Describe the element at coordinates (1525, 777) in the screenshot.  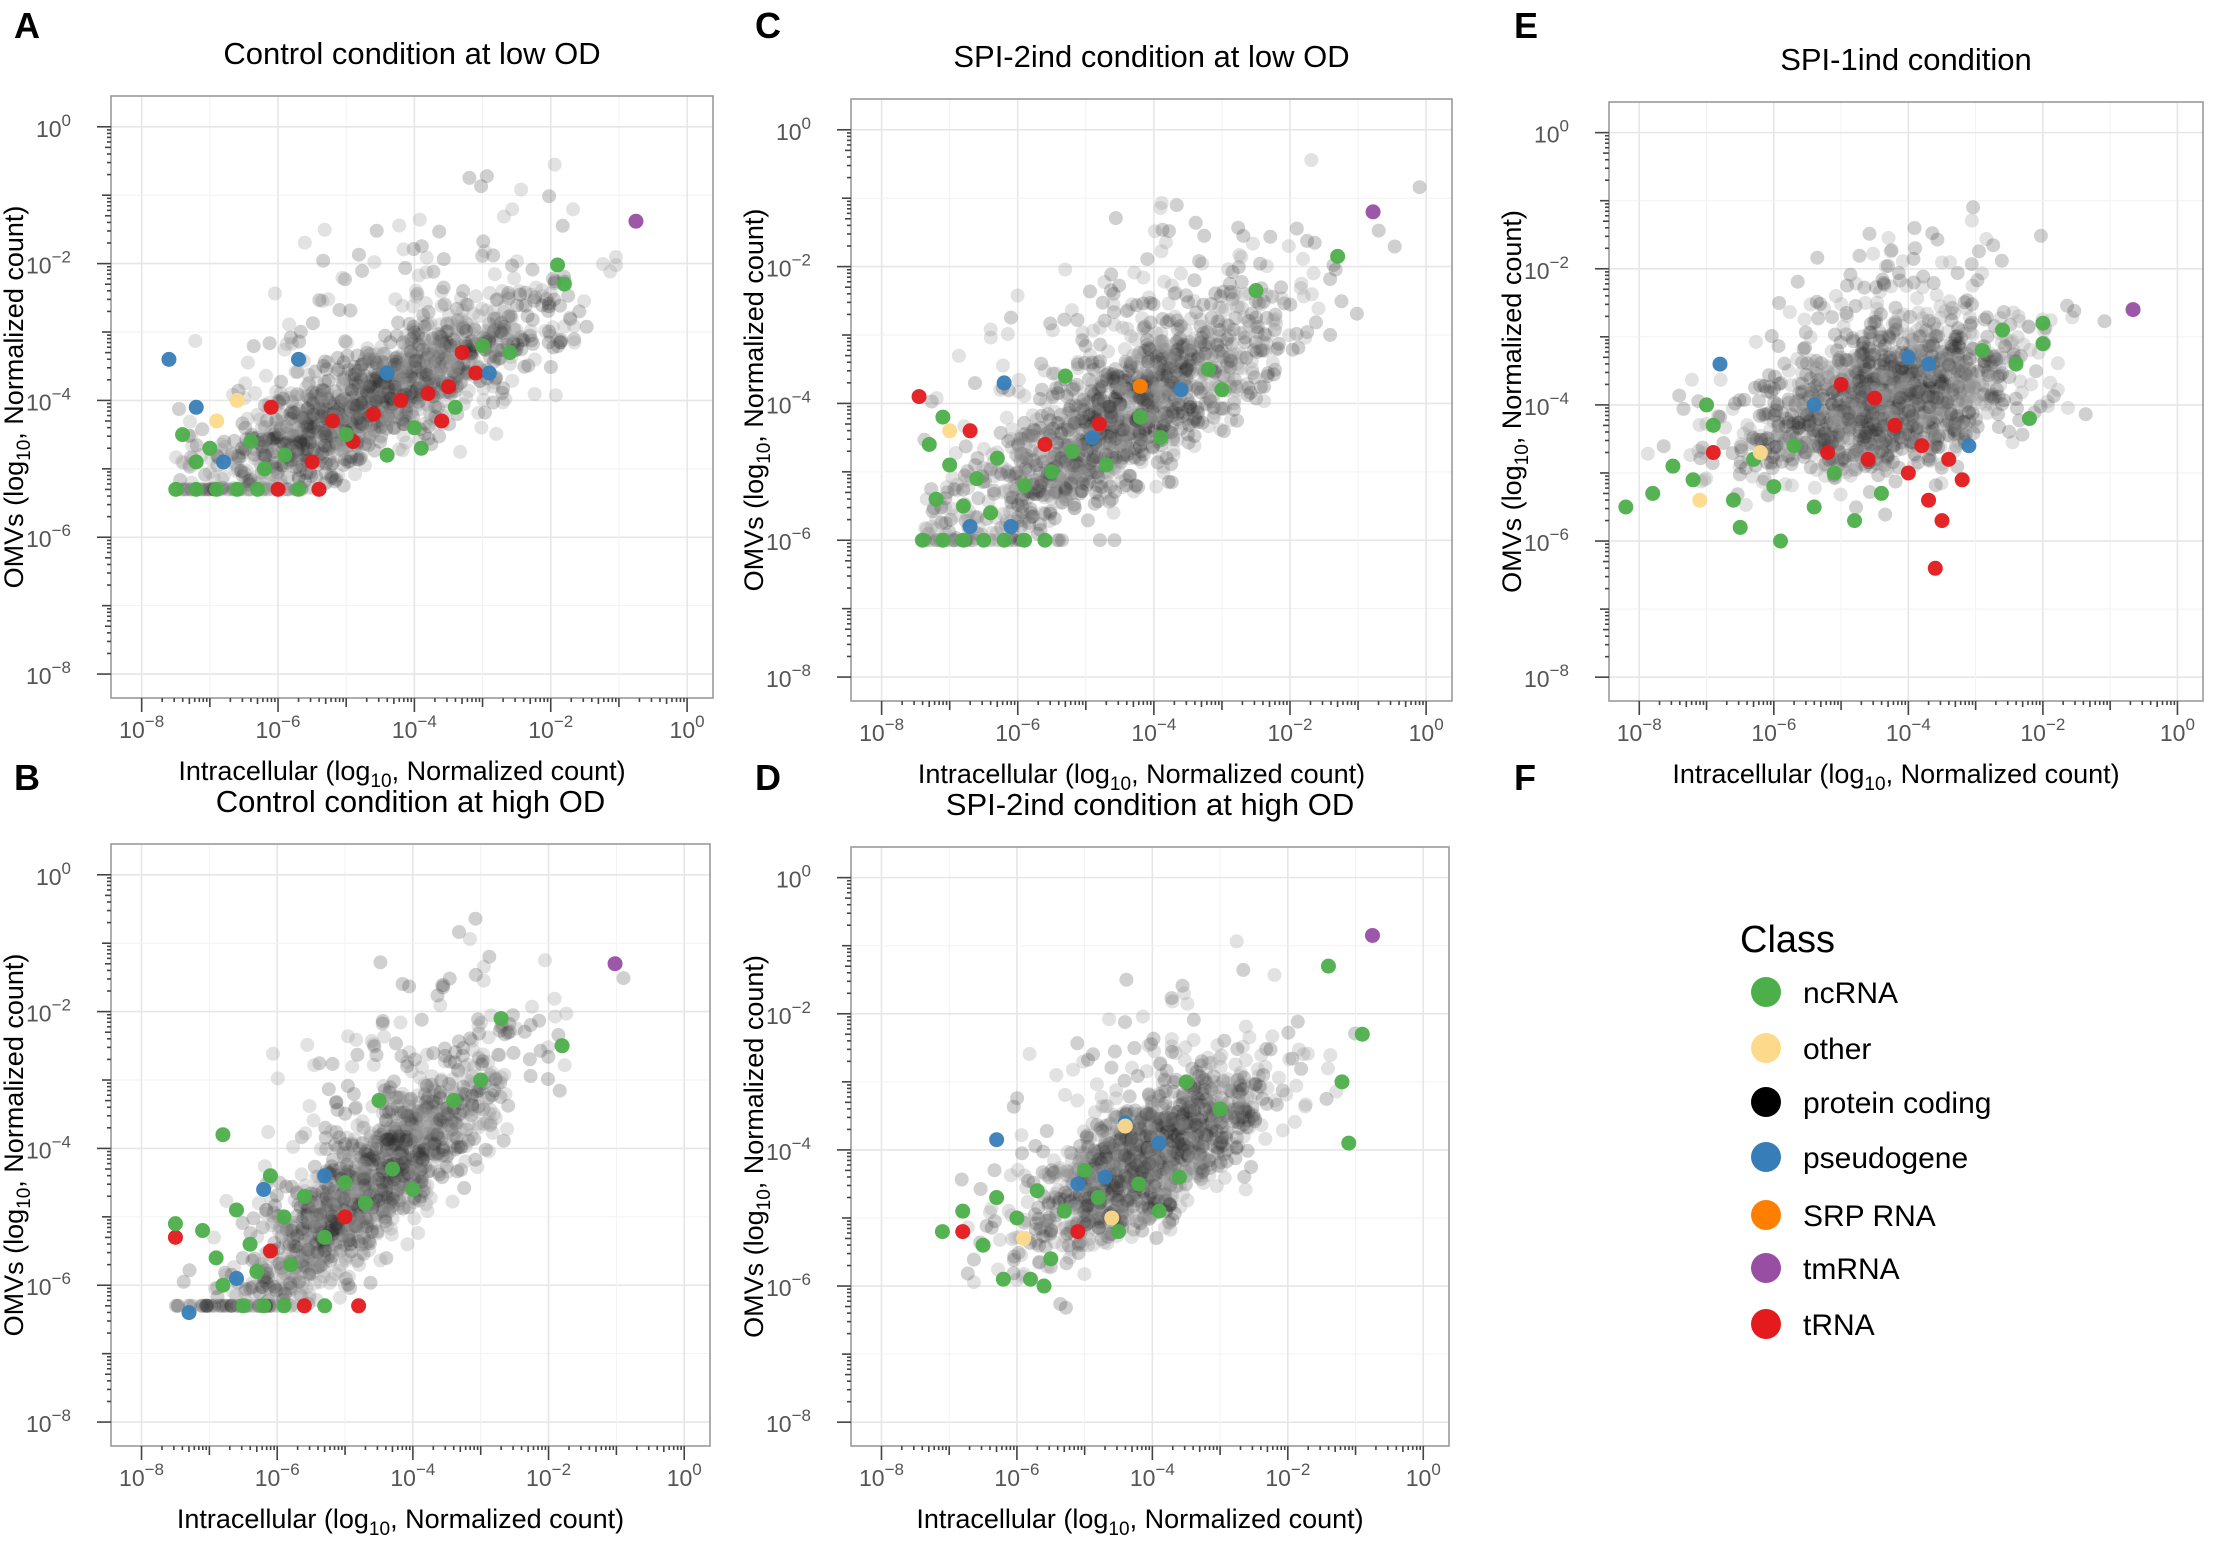
I see `panel-label-f: F` at that location.